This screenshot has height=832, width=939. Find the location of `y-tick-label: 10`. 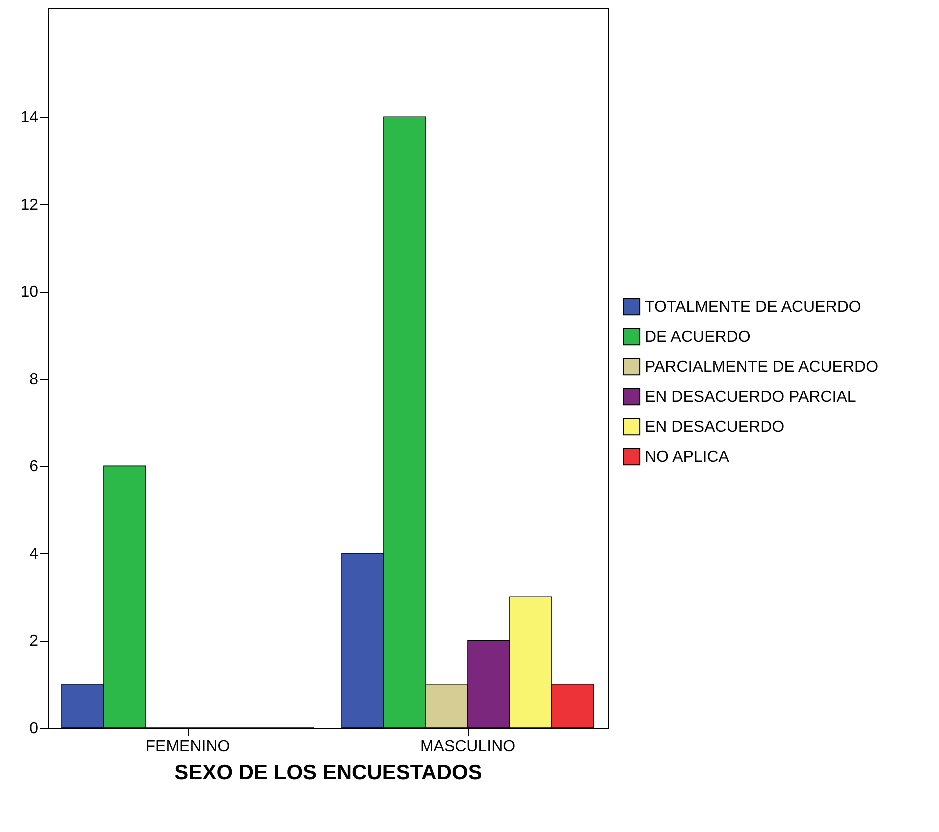

y-tick-label: 10 is located at coordinates (29, 293).